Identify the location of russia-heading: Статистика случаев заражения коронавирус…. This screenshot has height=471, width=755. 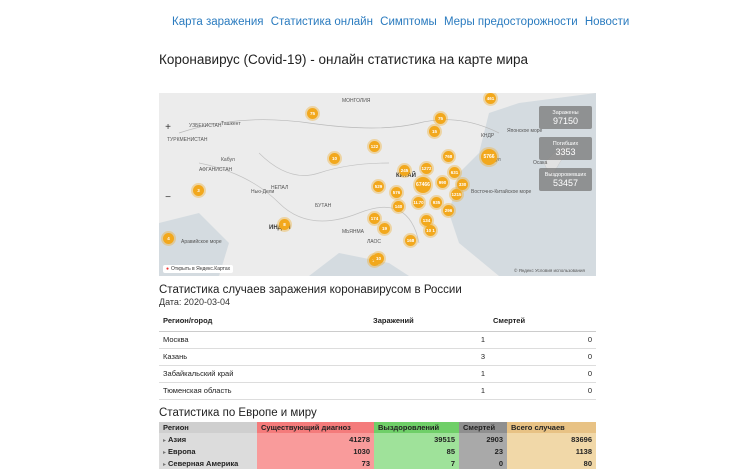
(310, 290).